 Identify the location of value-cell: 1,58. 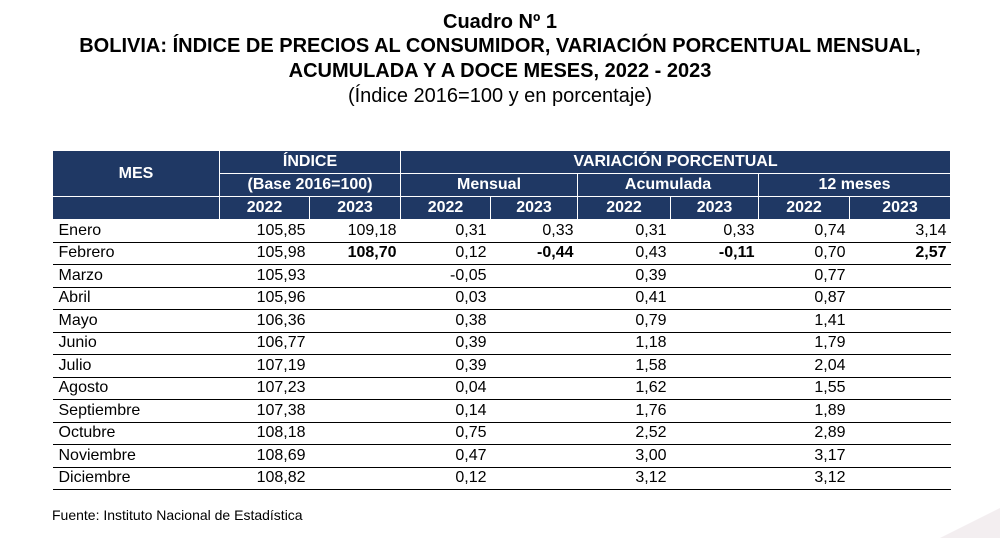
(624, 366).